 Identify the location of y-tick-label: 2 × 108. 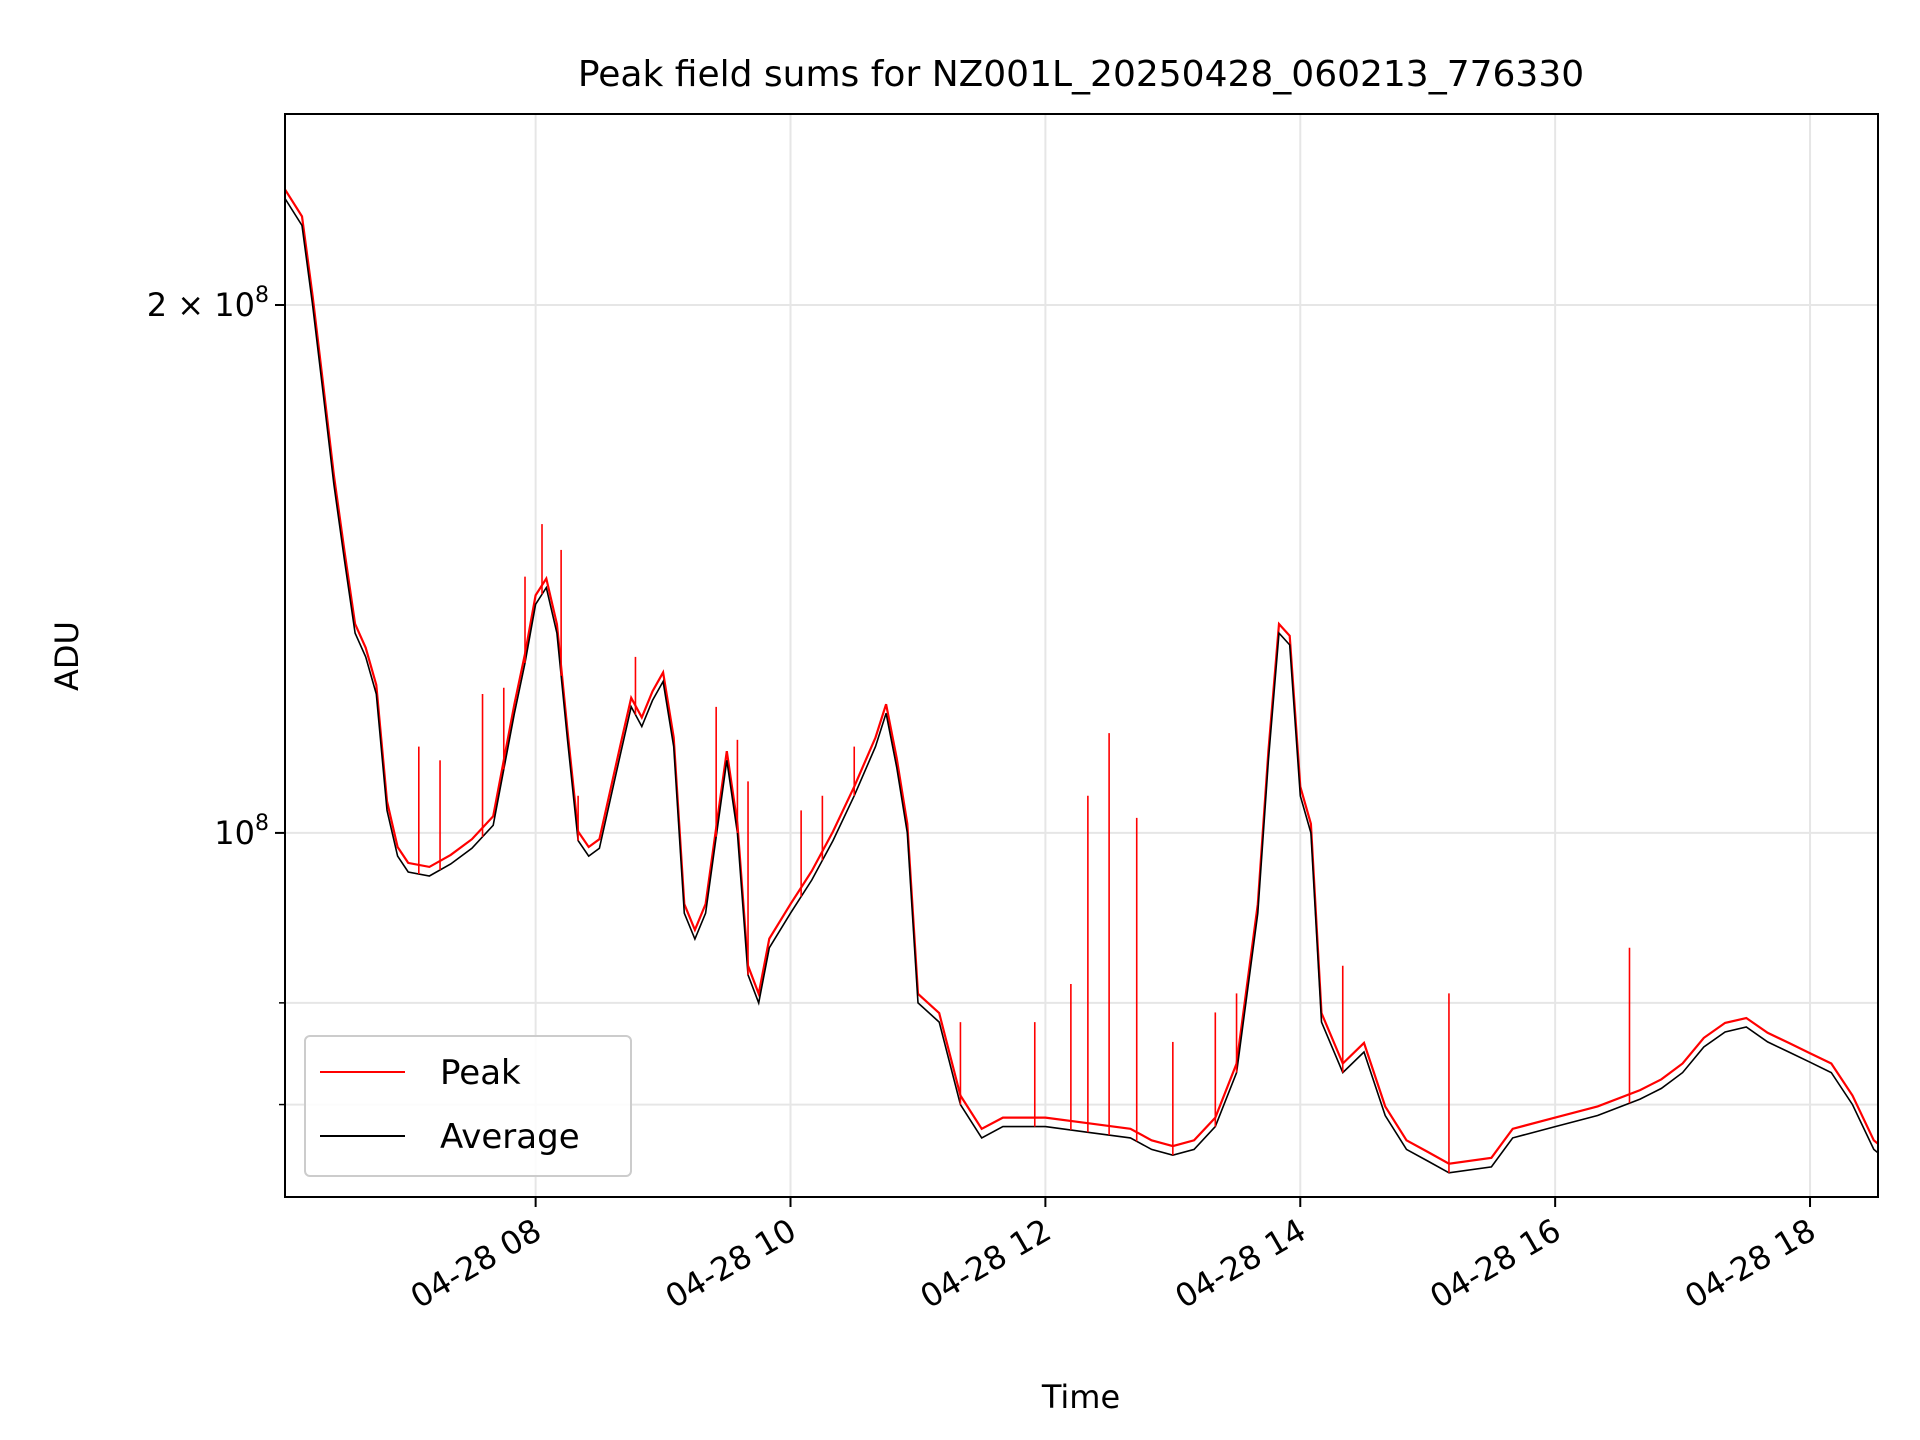
(208, 303).